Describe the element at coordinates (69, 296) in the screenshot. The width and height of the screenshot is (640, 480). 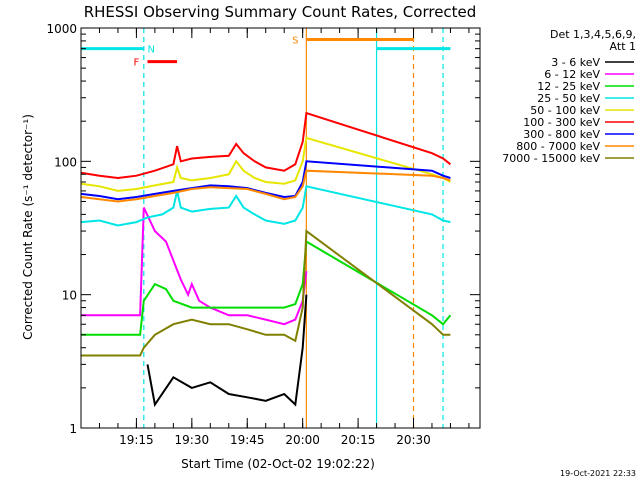
I see `y-tick-label-1: 10` at that location.